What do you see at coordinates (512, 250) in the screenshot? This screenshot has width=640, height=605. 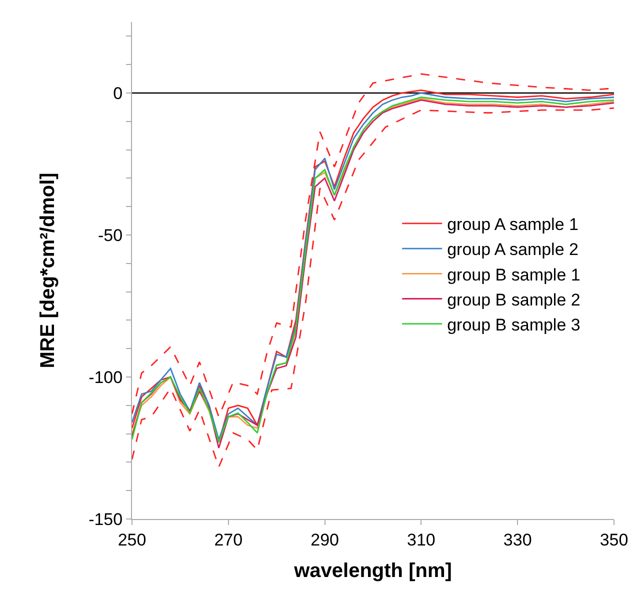 I see `legend-label: group A sample 2` at bounding box center [512, 250].